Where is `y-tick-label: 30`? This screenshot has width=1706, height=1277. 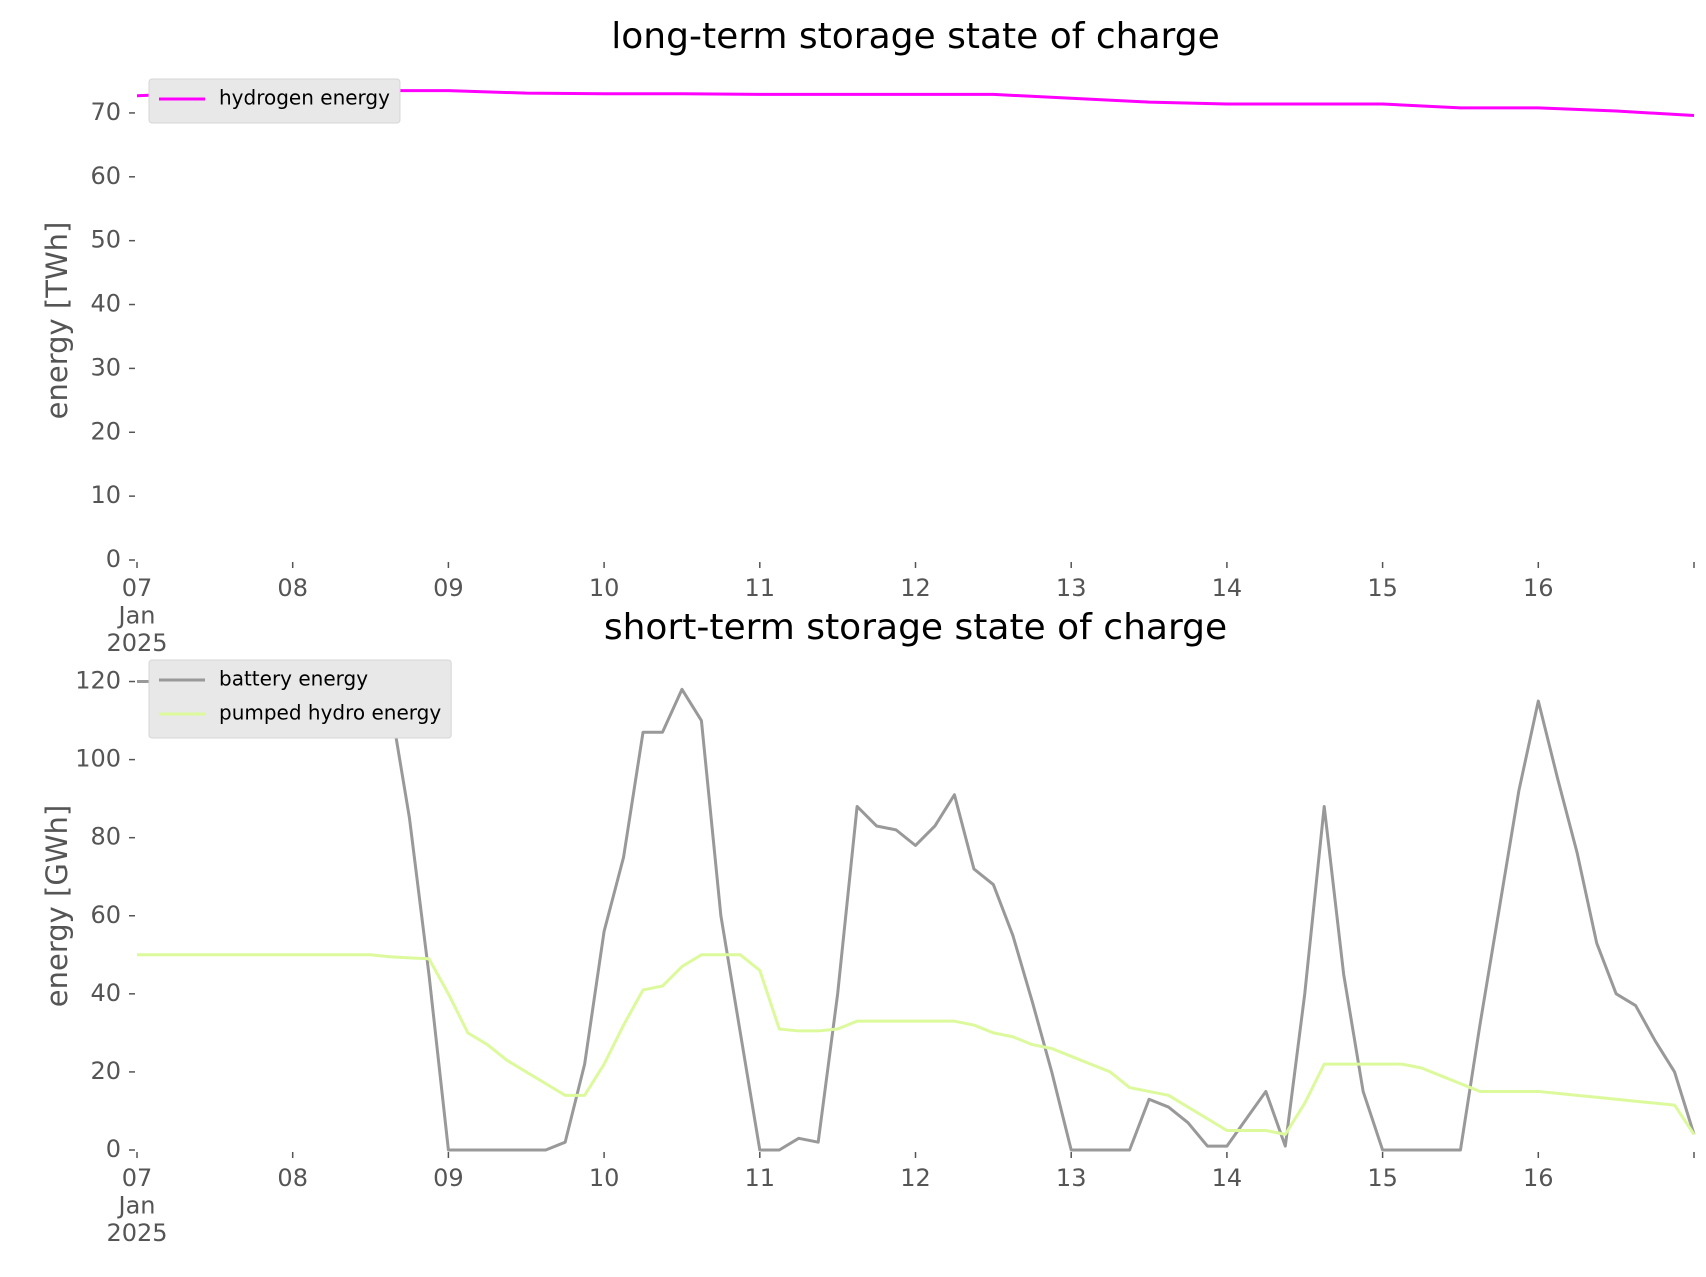 y-tick-label: 30 is located at coordinates (105, 367).